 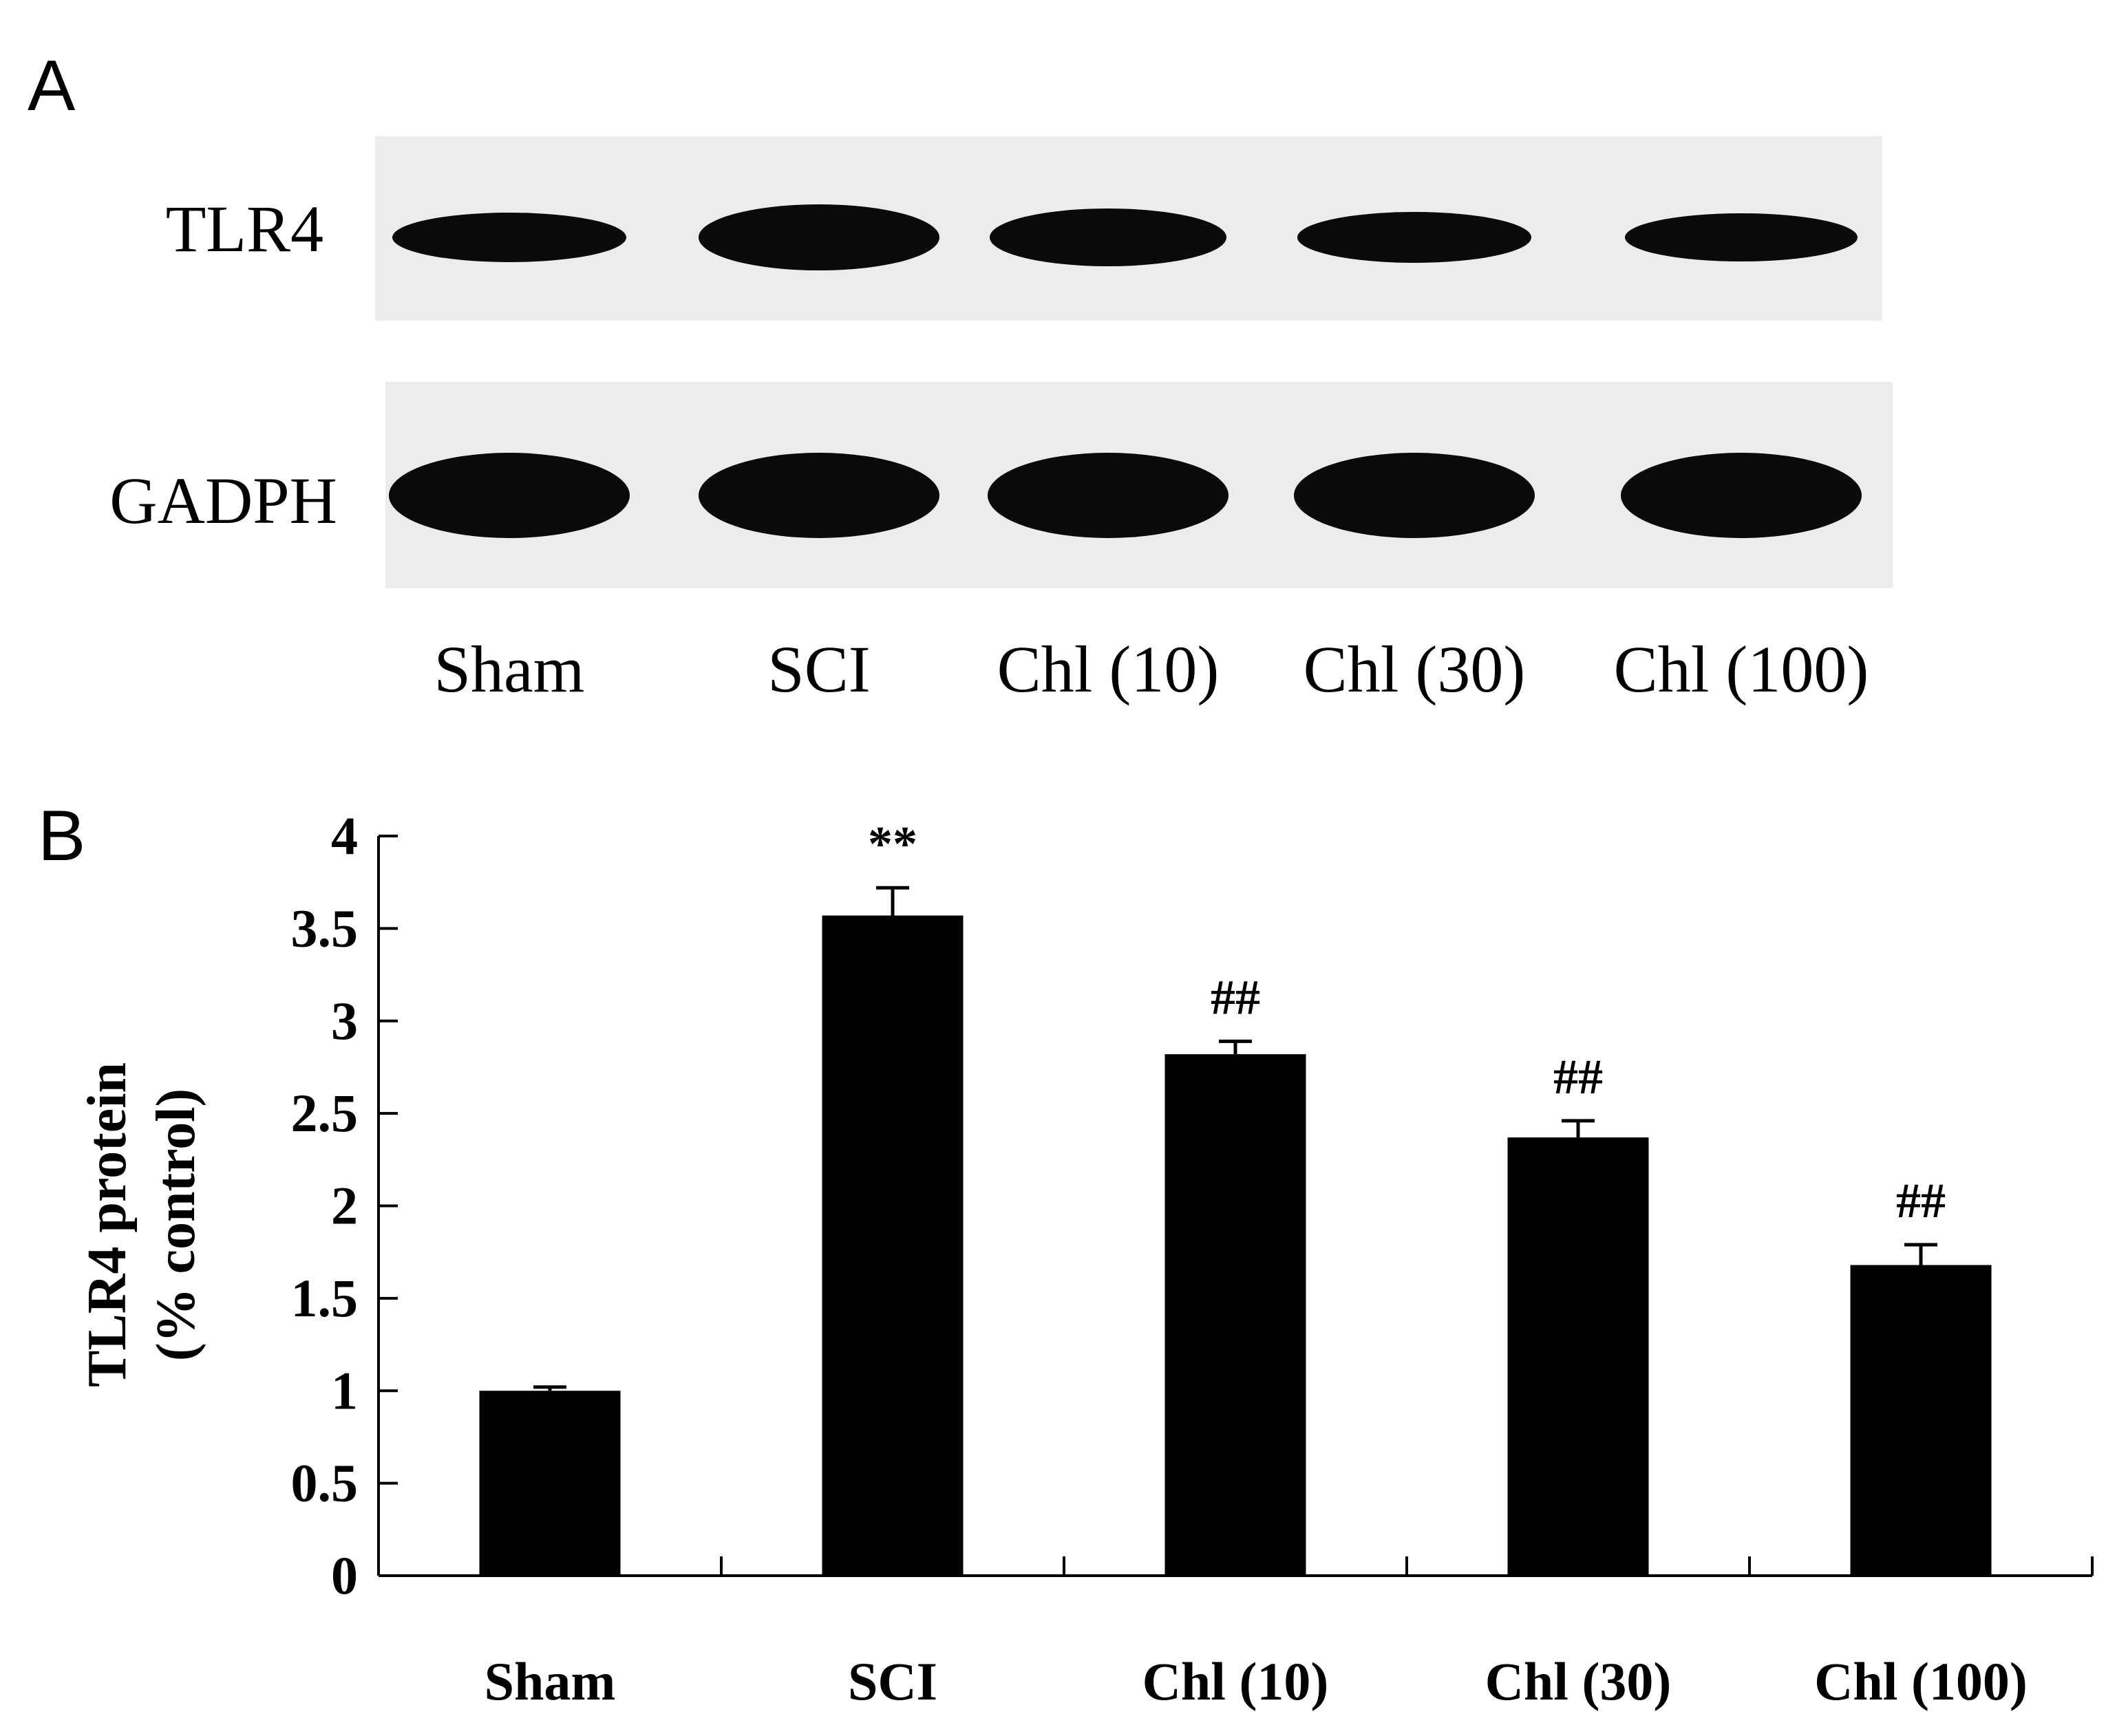 What do you see at coordinates (244, 229) in the screenshot?
I see `blot-row-label-tlr4: TLR4` at bounding box center [244, 229].